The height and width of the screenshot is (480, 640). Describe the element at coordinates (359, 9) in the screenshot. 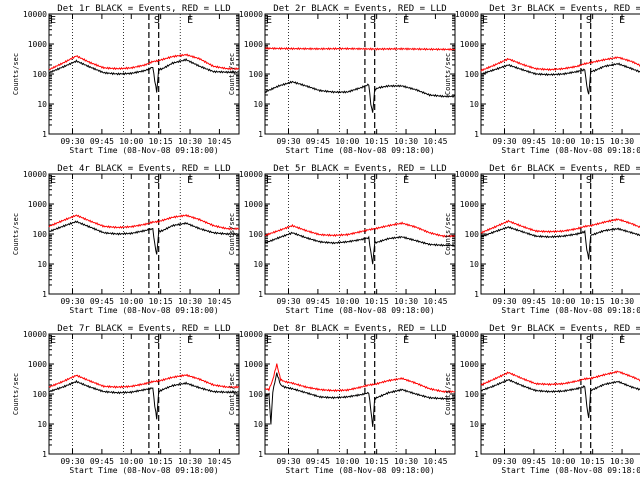

I see `plot-title: Det 2r BLACK = Events, RED = LLD` at that location.